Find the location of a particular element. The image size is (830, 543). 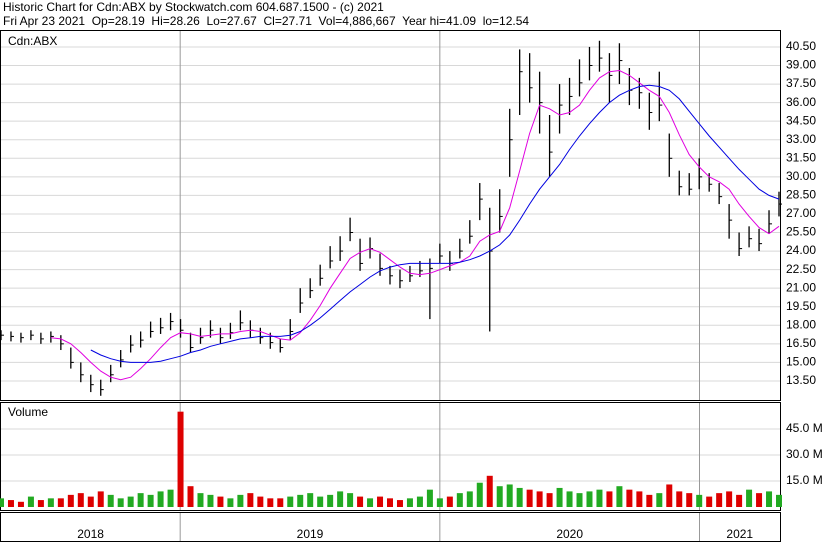

panel-label: Volume is located at coordinates (28, 412).